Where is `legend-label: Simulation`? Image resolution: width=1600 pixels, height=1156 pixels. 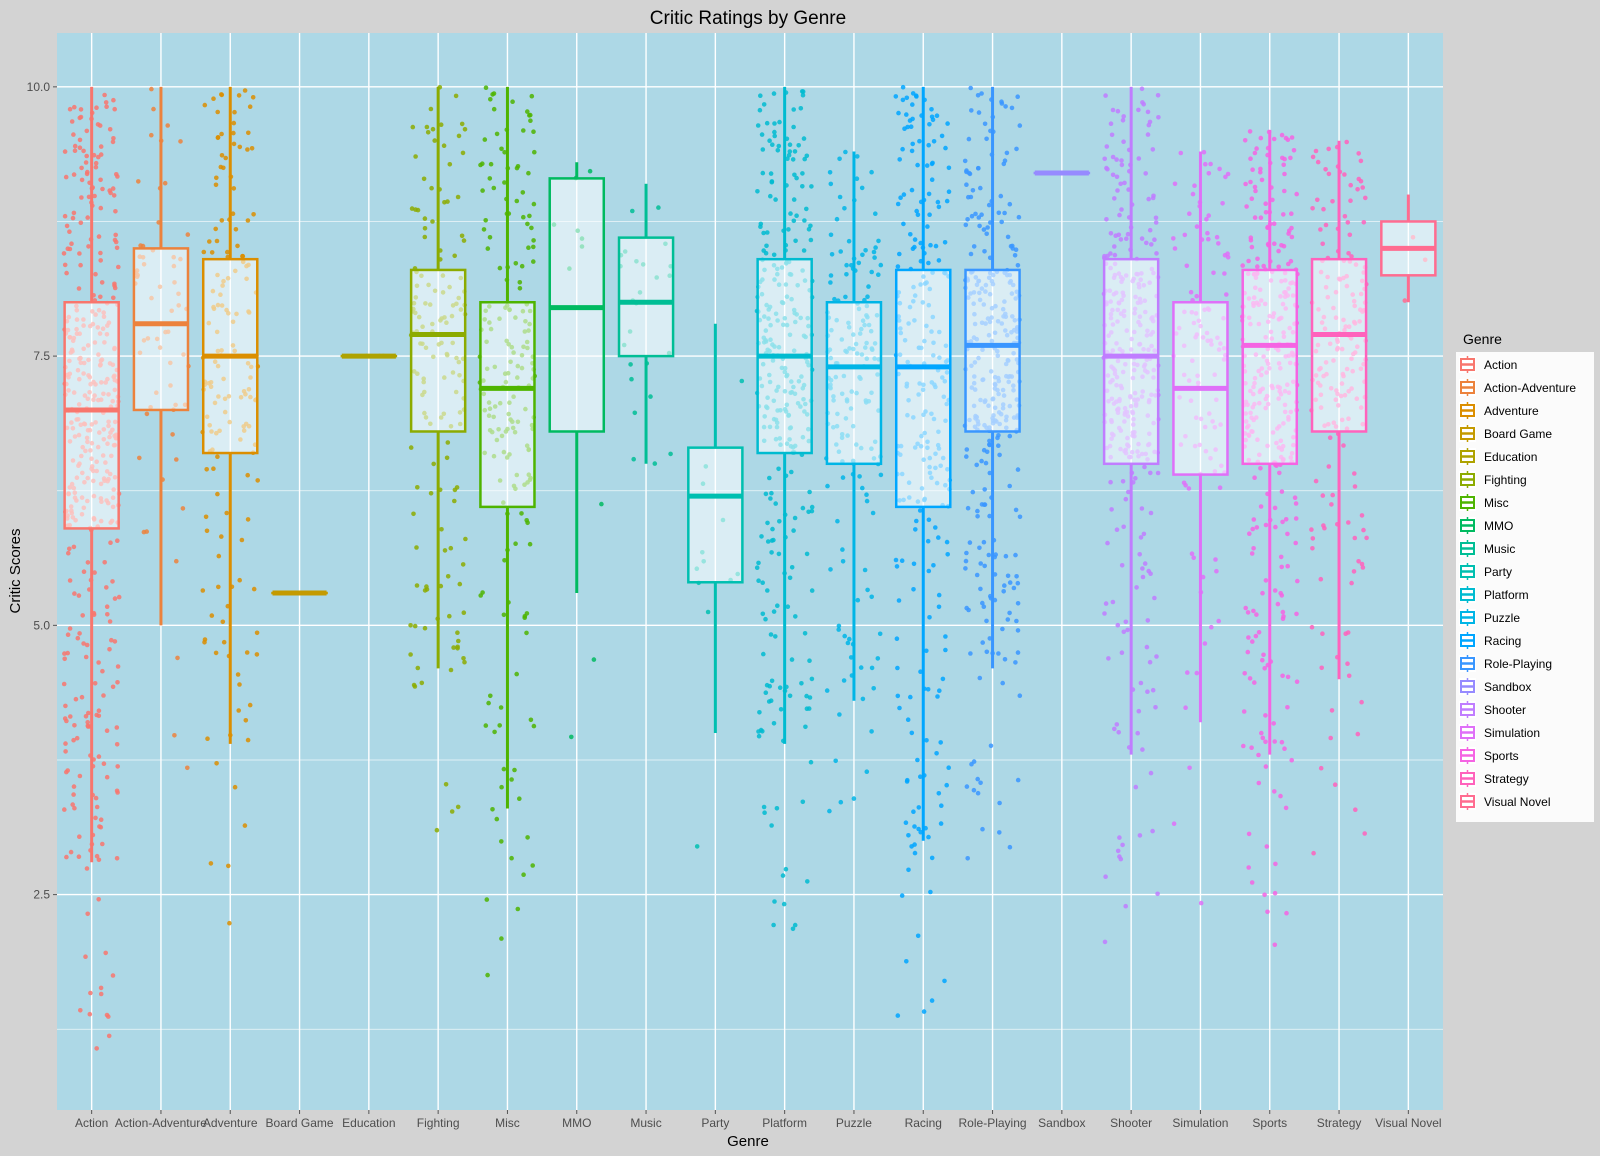
legend-label: Simulation is located at coordinates (1512, 733).